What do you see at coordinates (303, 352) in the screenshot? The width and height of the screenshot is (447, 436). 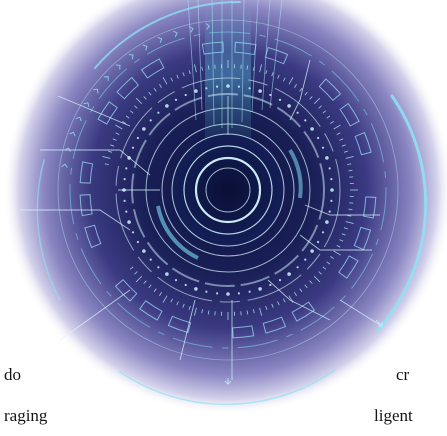 I see `arrow-markers` at bounding box center [303, 352].